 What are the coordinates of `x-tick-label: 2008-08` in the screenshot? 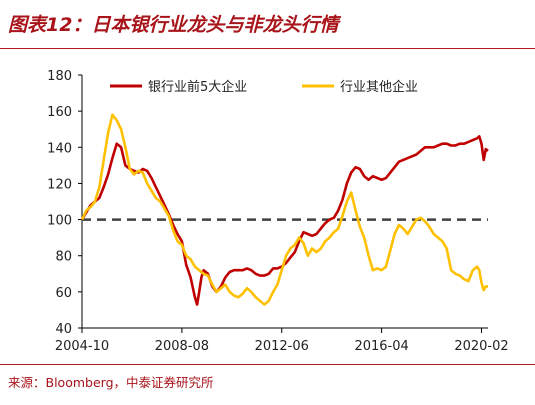 It's located at (182, 346).